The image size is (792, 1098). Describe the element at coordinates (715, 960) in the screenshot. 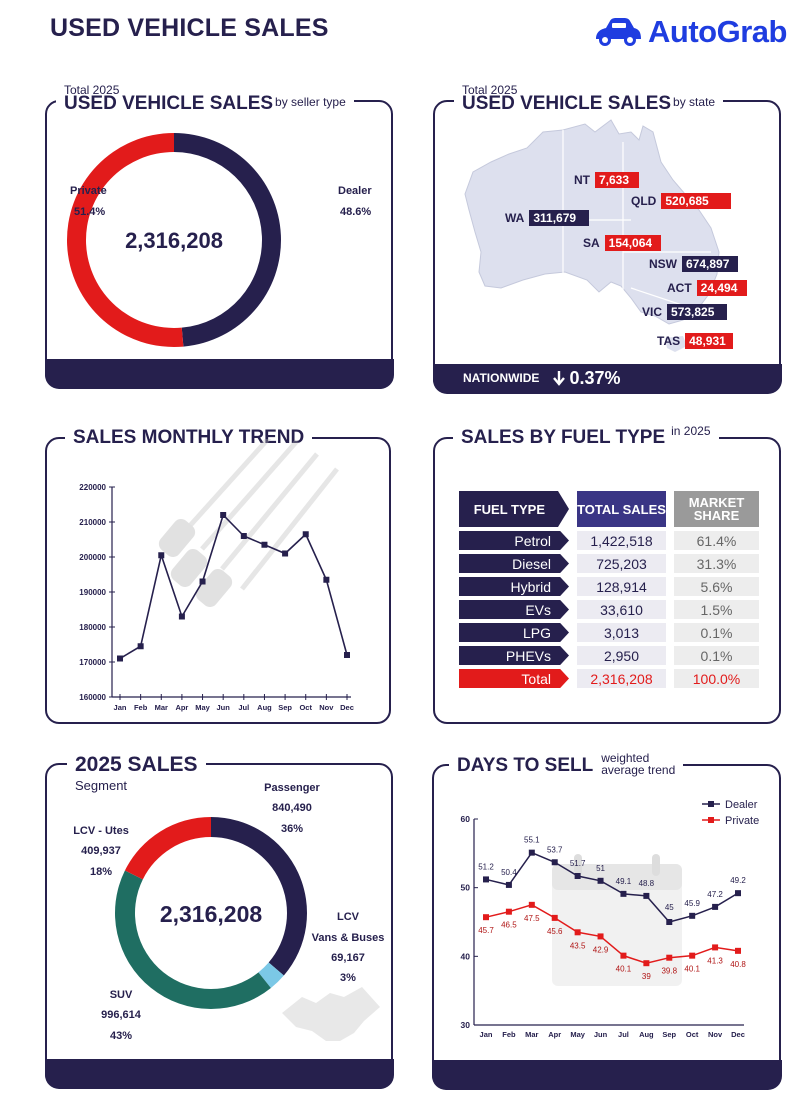

I see `days-data-label: 41.3` at that location.